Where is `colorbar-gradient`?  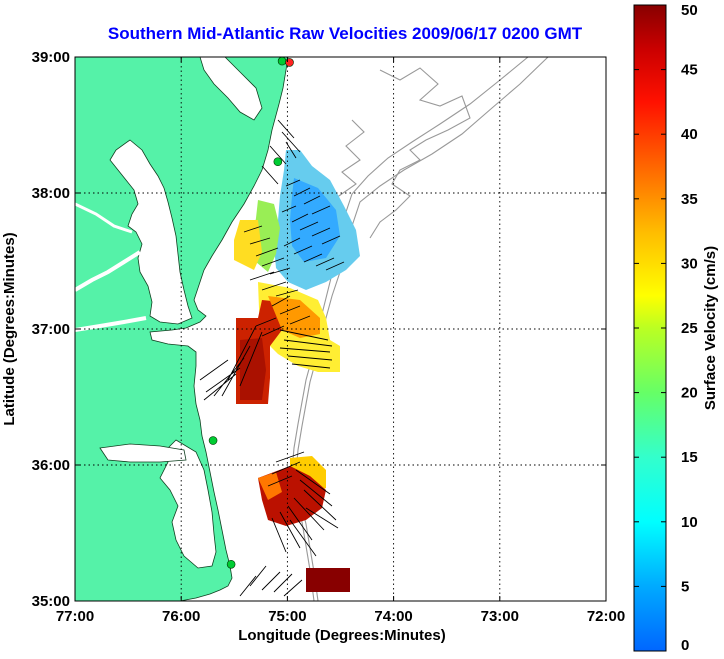 colorbar-gradient is located at coordinates (650, 328).